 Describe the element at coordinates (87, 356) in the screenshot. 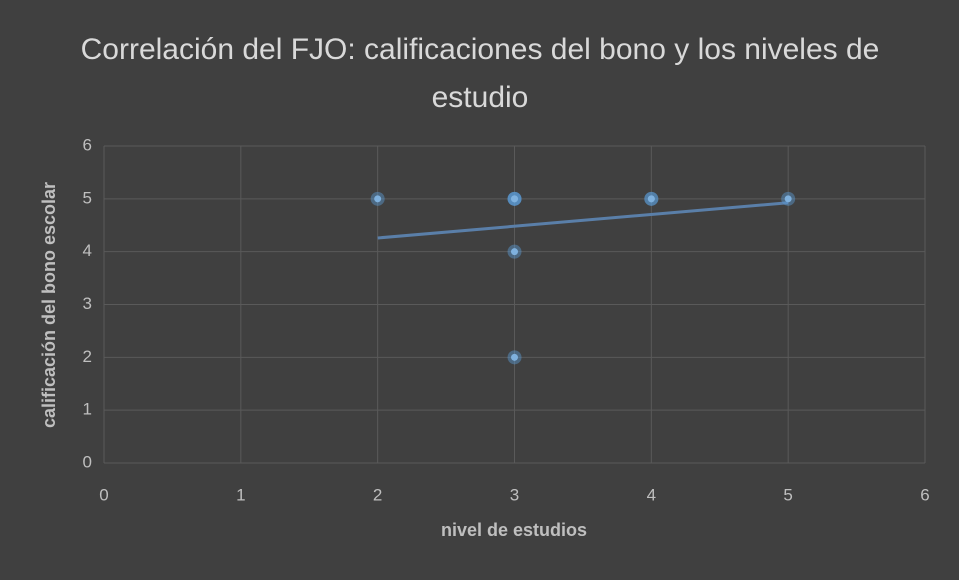

I see `y-tick-label: 2` at that location.